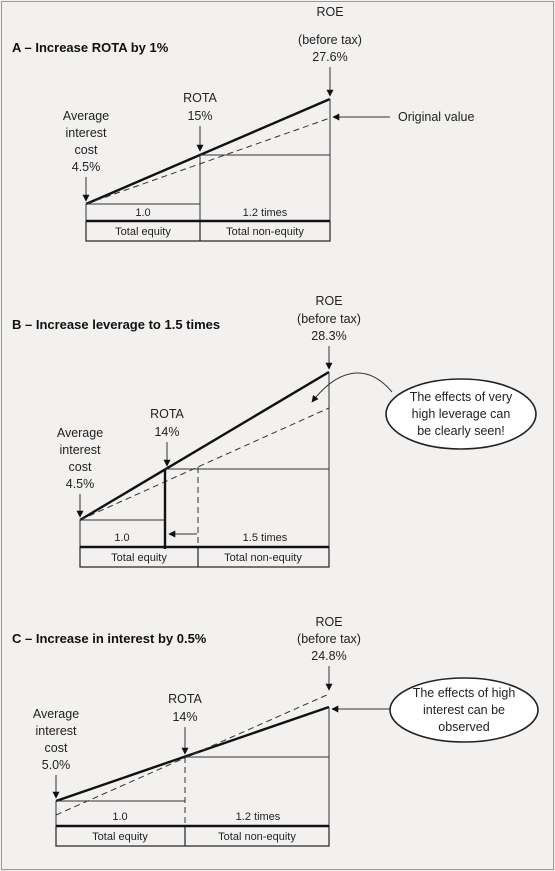 The height and width of the screenshot is (871, 555). I want to click on panel-b-roe-line, so click(204, 446).